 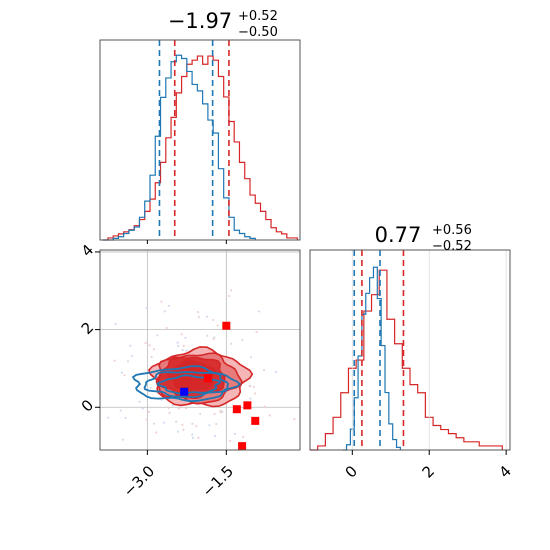 I want to click on axes-frame-right, so click(x=410, y=350).